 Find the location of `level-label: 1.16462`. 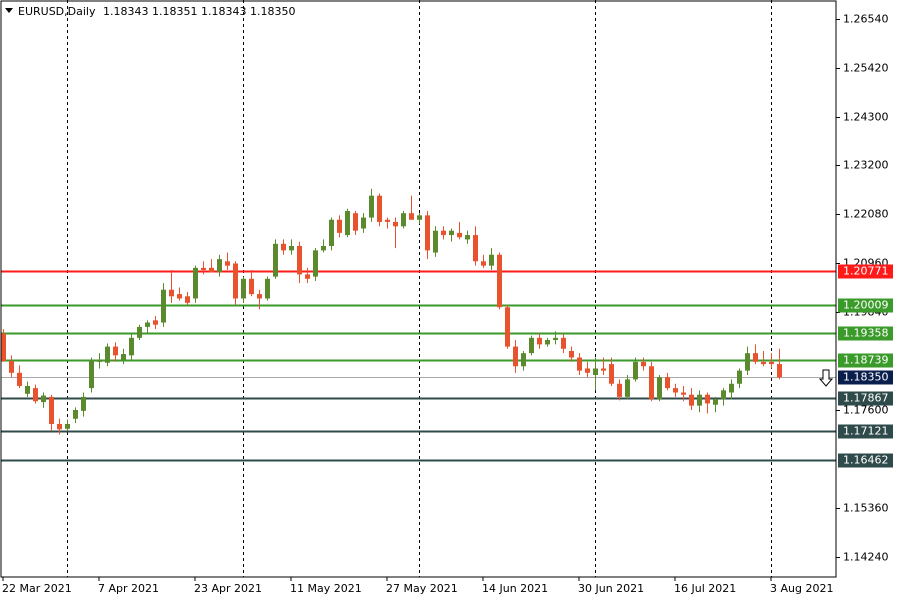

level-label: 1.16462 is located at coordinates (866, 460).